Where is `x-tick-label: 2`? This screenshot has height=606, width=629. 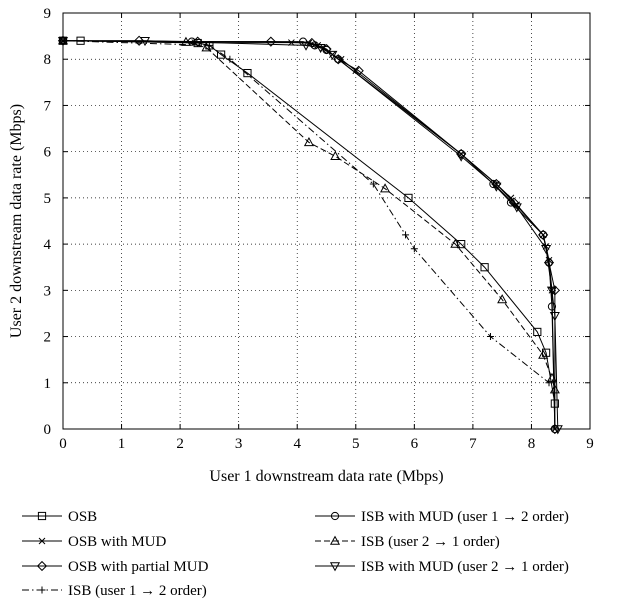 x-tick-label: 2 is located at coordinates (180, 444).